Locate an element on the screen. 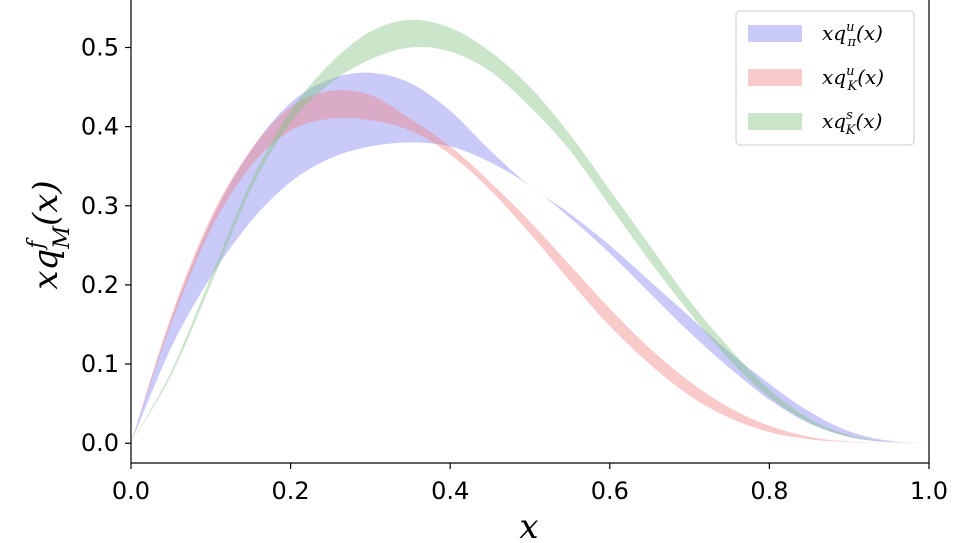 The height and width of the screenshot is (543, 965). legend-label-0: xqu π(x) is located at coordinates (852, 35).